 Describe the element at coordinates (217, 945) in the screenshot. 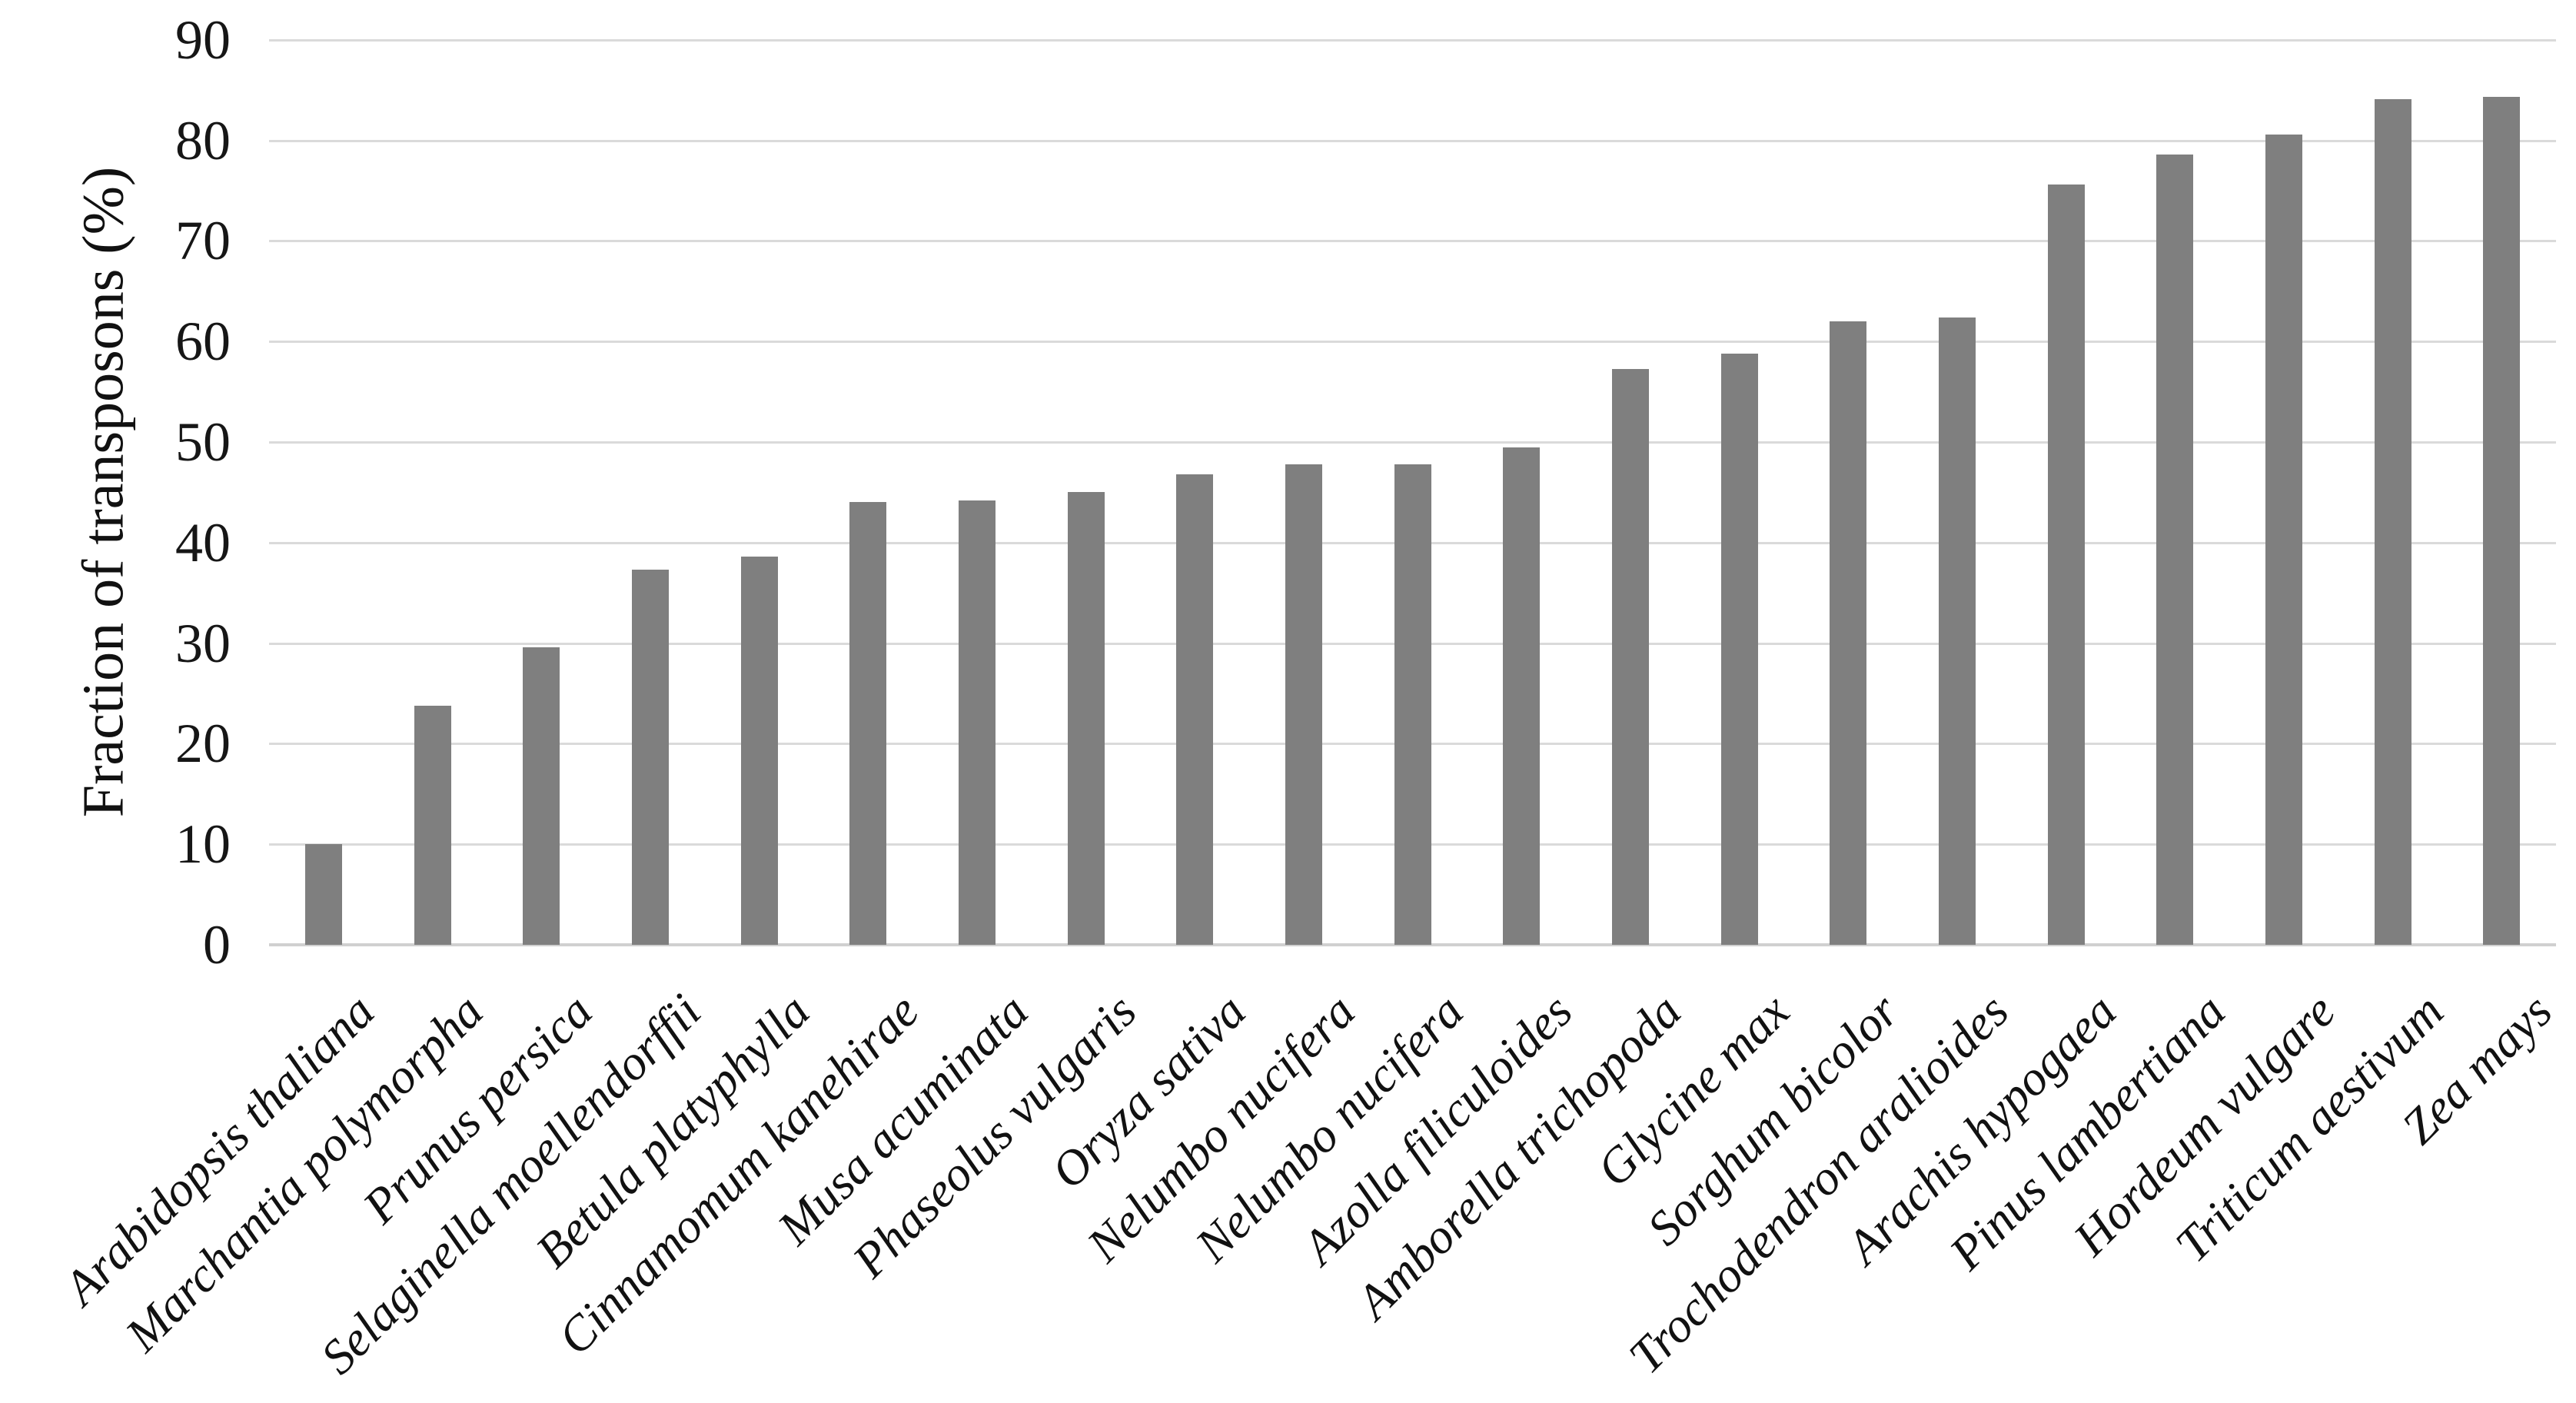

I see `y-tick-label-0: 0` at that location.